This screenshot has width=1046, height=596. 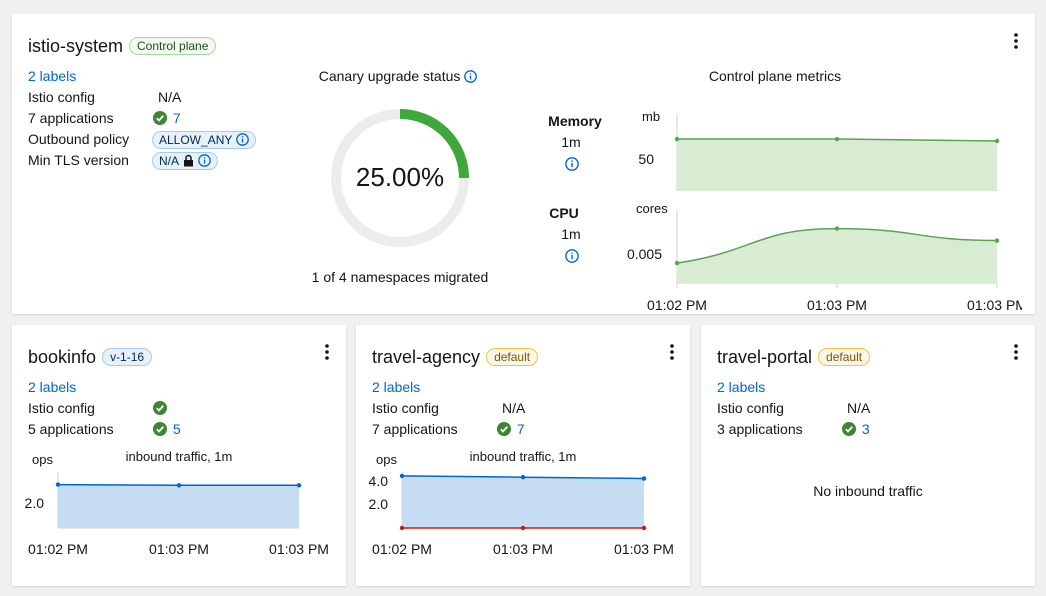 I want to click on memory-y-tick: 50, so click(x=646, y=159).